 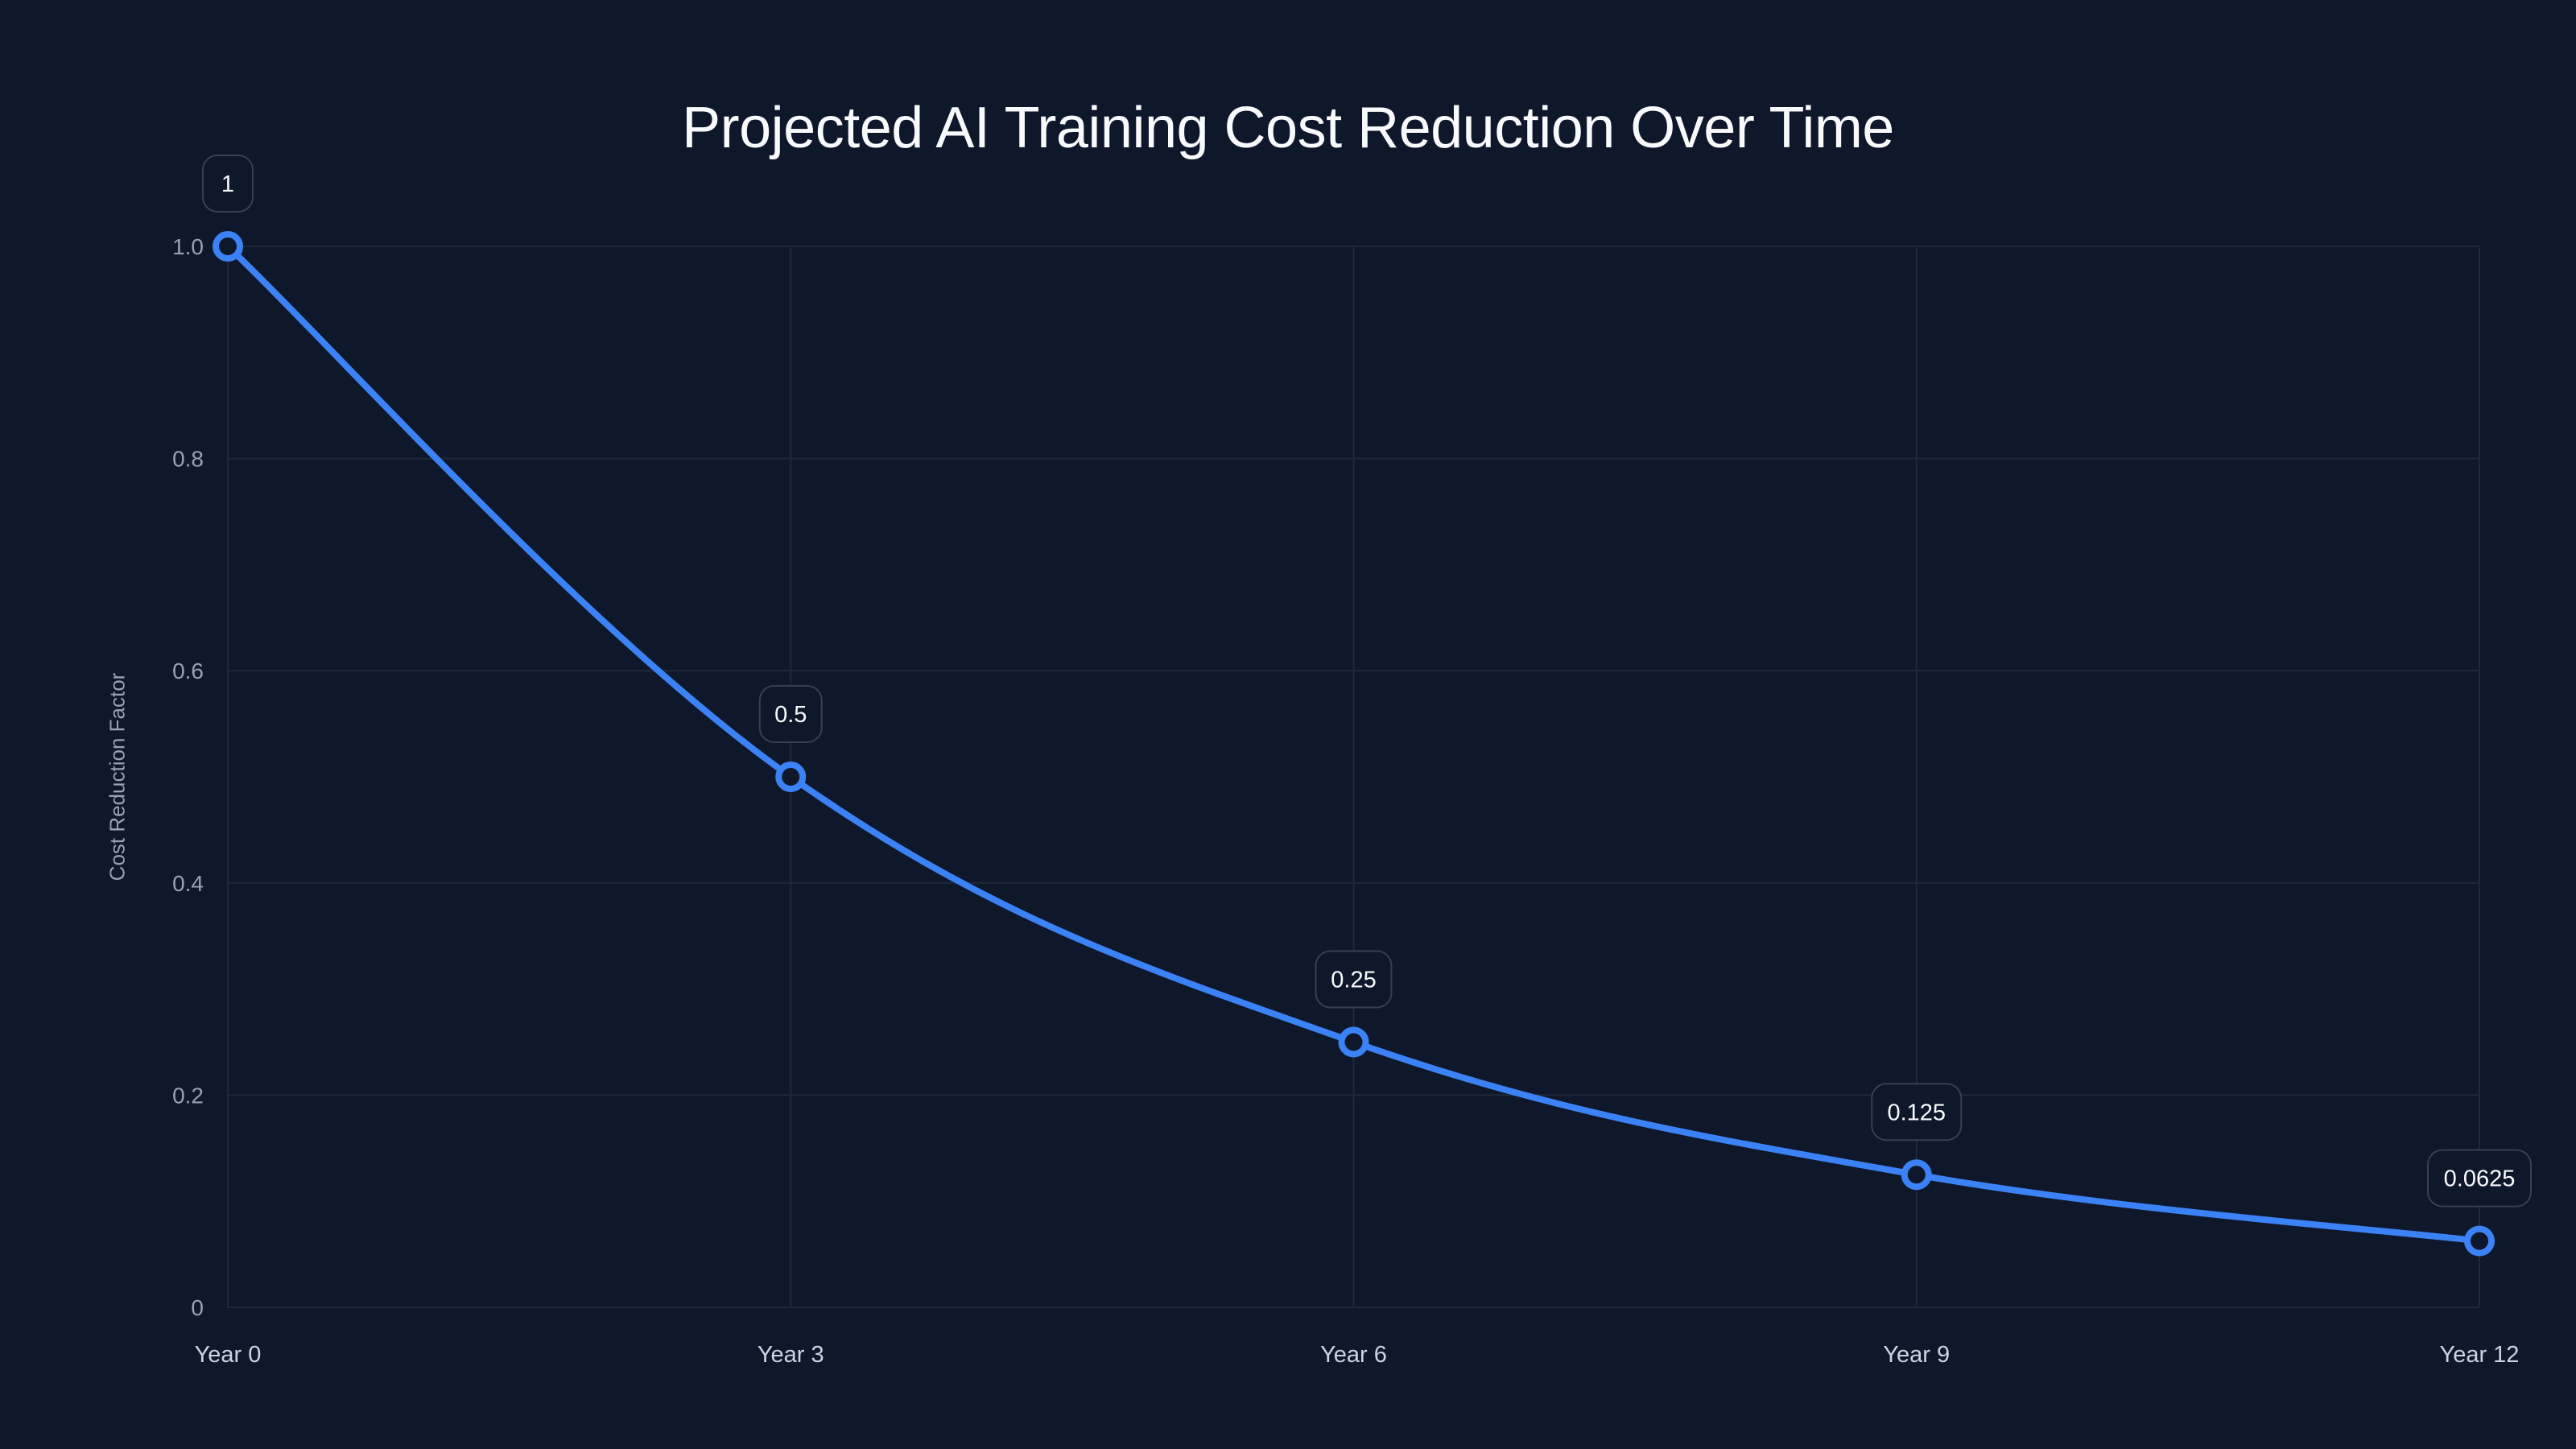 I want to click on data-label: 0.25, so click(x=1354, y=979).